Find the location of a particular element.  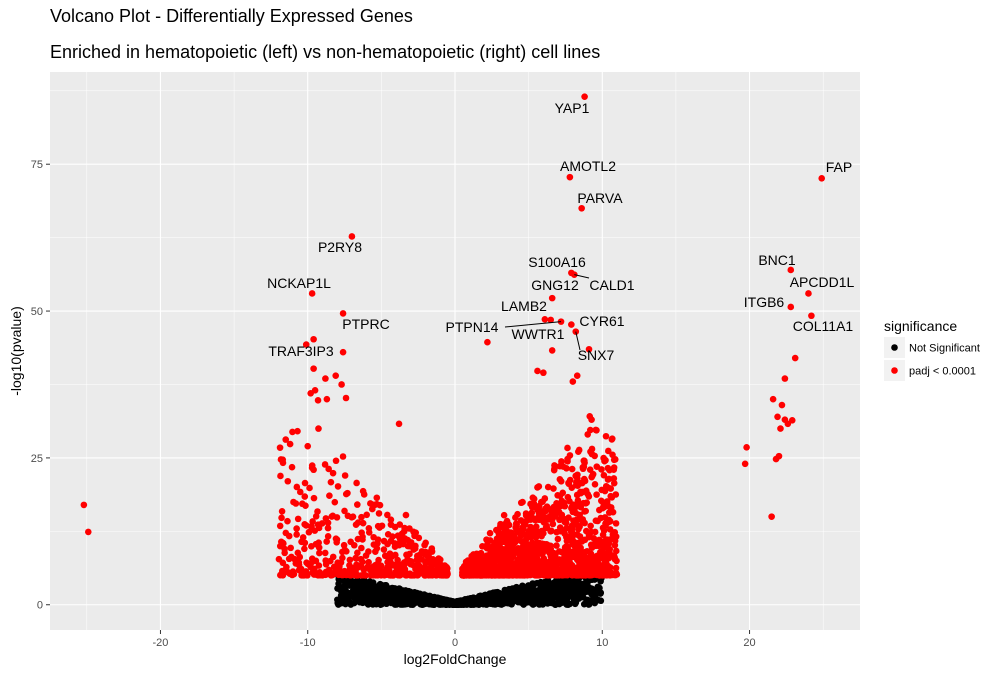

legend-label: padj < 0.0001 is located at coordinates (942, 372).